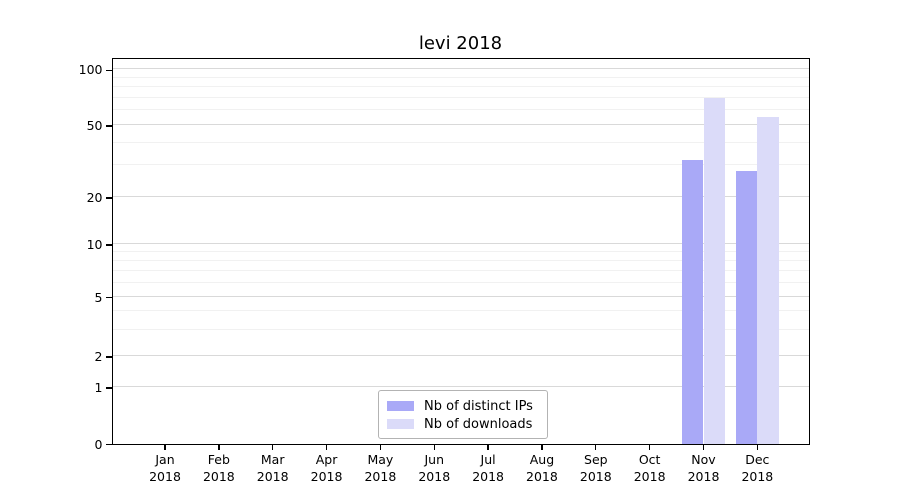 The height and width of the screenshot is (500, 900). What do you see at coordinates (98, 297) in the screenshot?
I see `y-axis-tick-label: 5` at bounding box center [98, 297].